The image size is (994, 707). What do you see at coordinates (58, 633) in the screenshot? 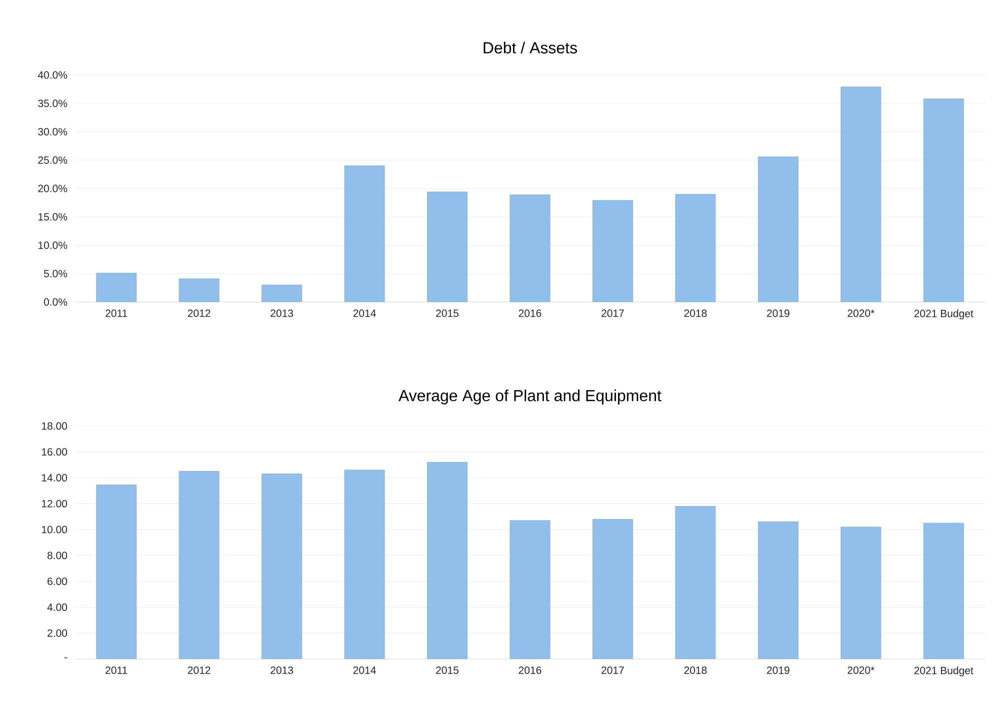
I see `y-tick-label: 2.00` at bounding box center [58, 633].